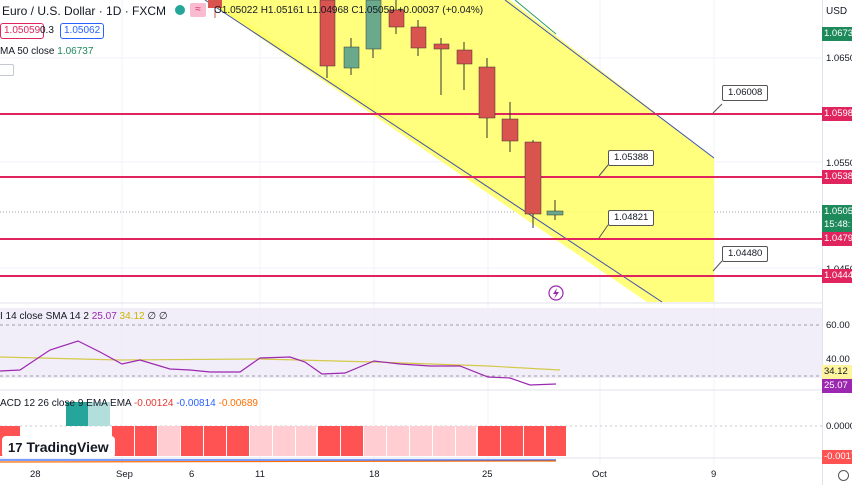 Image resolution: width=852 pixels, height=485 pixels. Describe the element at coordinates (714, 474) in the screenshot. I see `date-label: 9` at that location.